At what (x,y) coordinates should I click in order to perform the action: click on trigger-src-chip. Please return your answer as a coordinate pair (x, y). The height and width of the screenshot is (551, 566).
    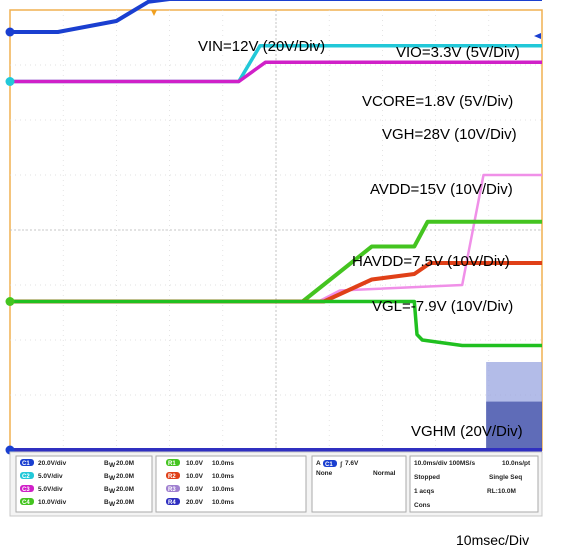
    Looking at the image, I should click on (330, 463).